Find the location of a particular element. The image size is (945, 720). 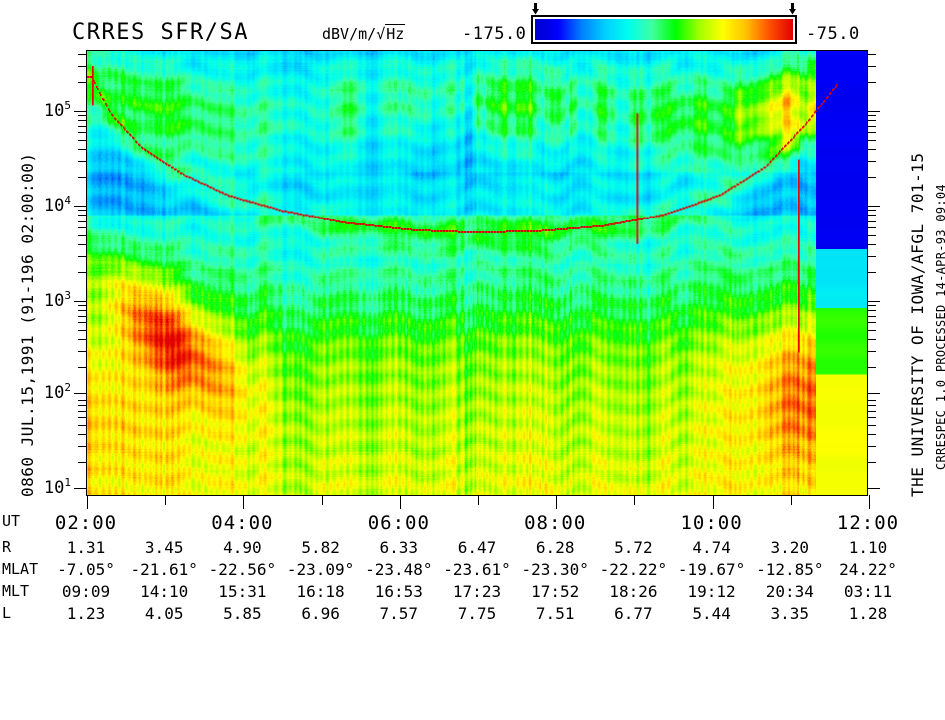

ephemeris-row-label: MLT is located at coordinates (16, 591).